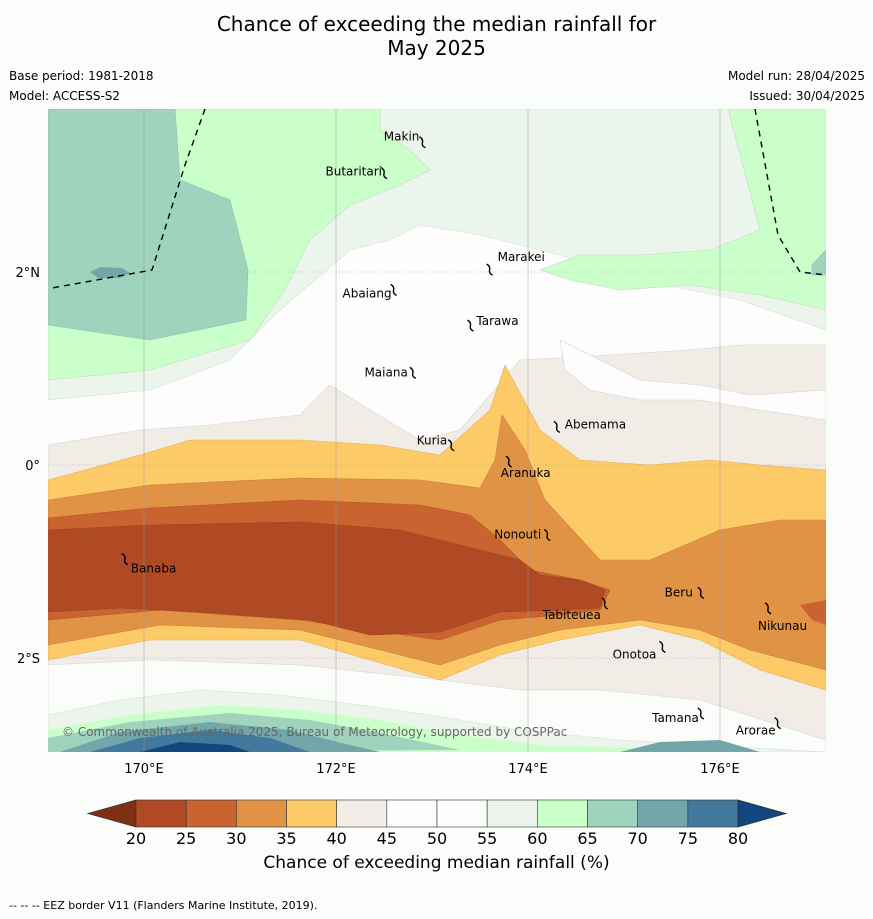 This screenshot has width=873, height=919. What do you see at coordinates (111, 813) in the screenshot?
I see `colorbar-under-arrow` at bounding box center [111, 813].